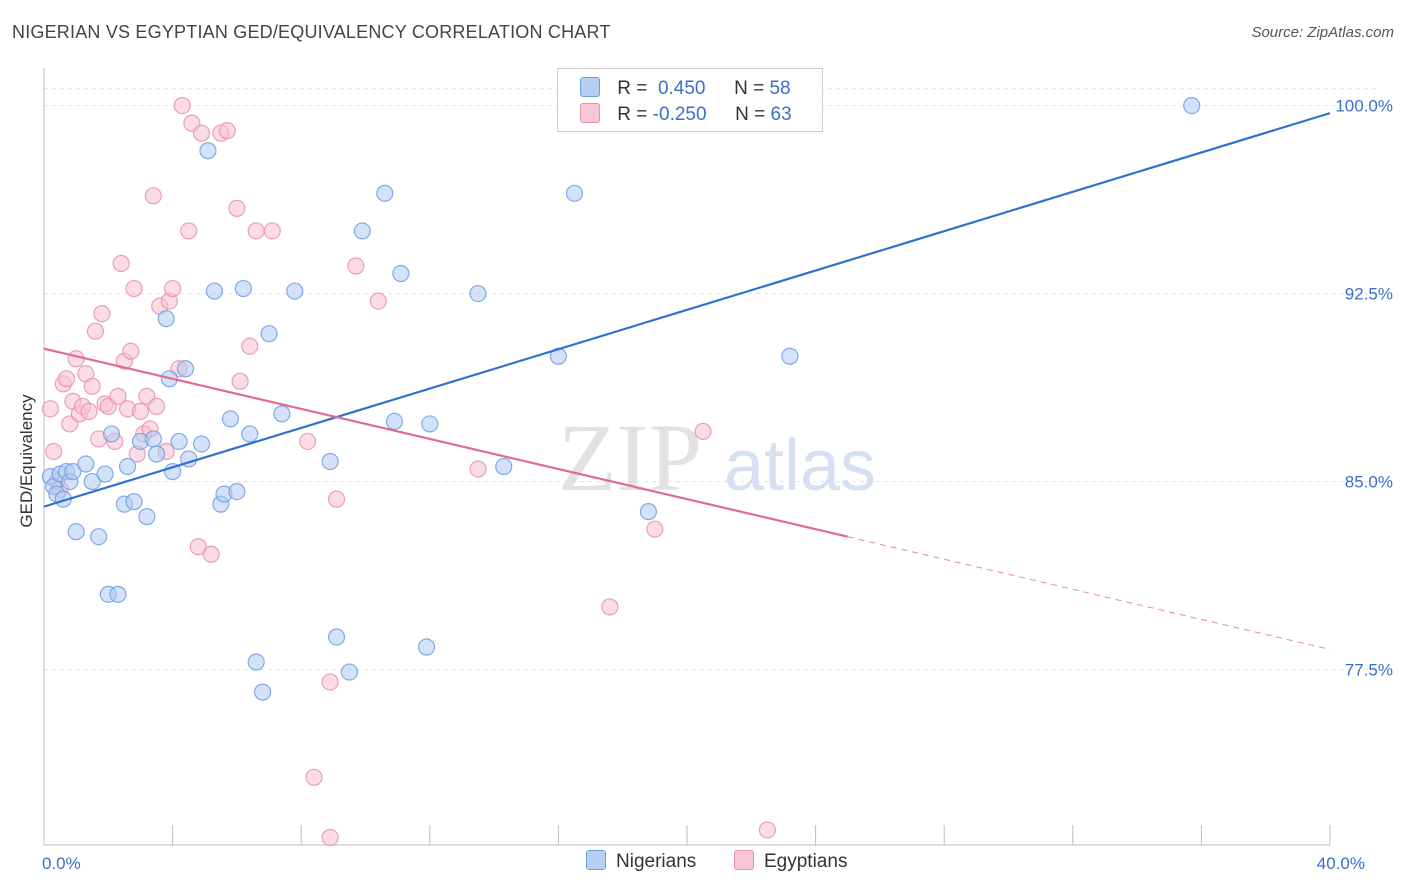 The image size is (1406, 892). I want to click on egyptians-n-value: 63, so click(781, 114).